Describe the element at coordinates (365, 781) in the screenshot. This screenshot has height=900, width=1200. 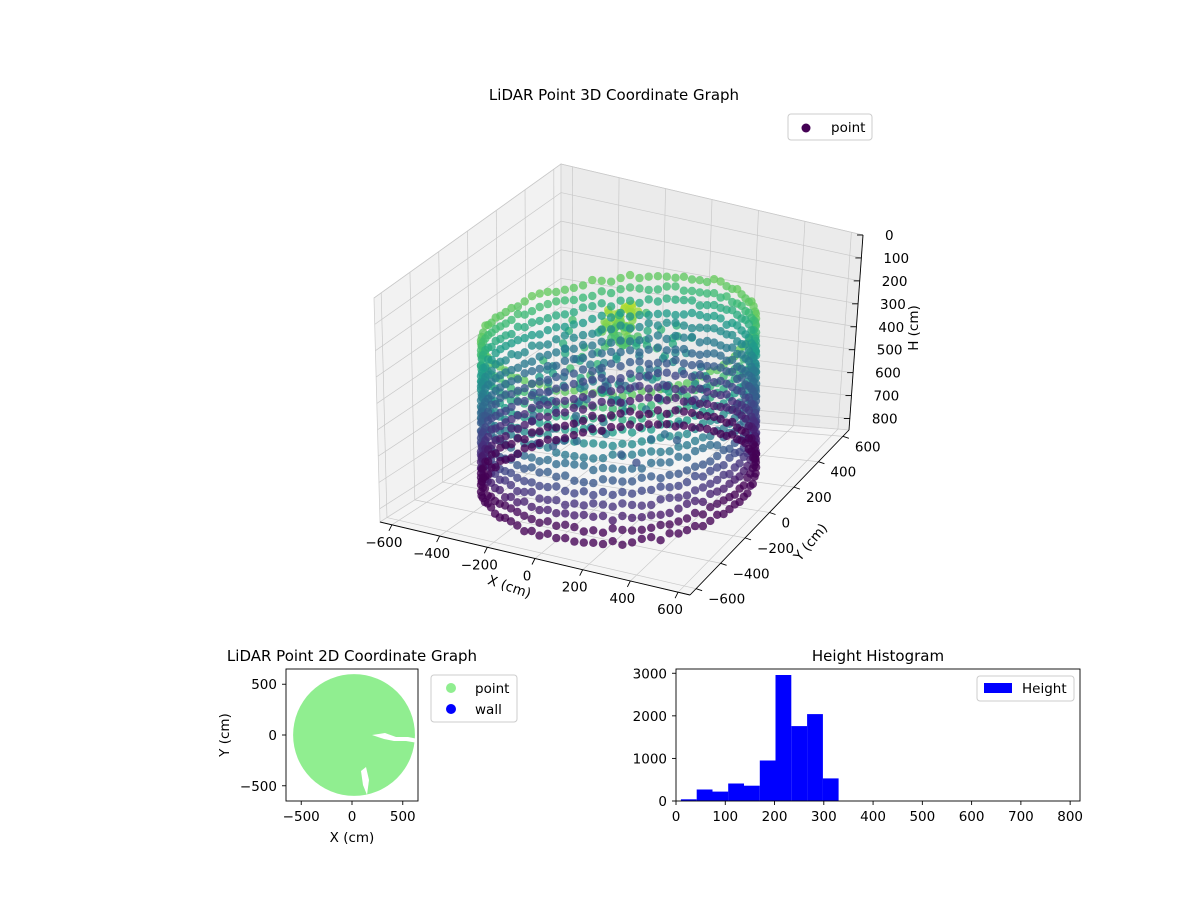
I see `plot2d-gap-lower` at that location.